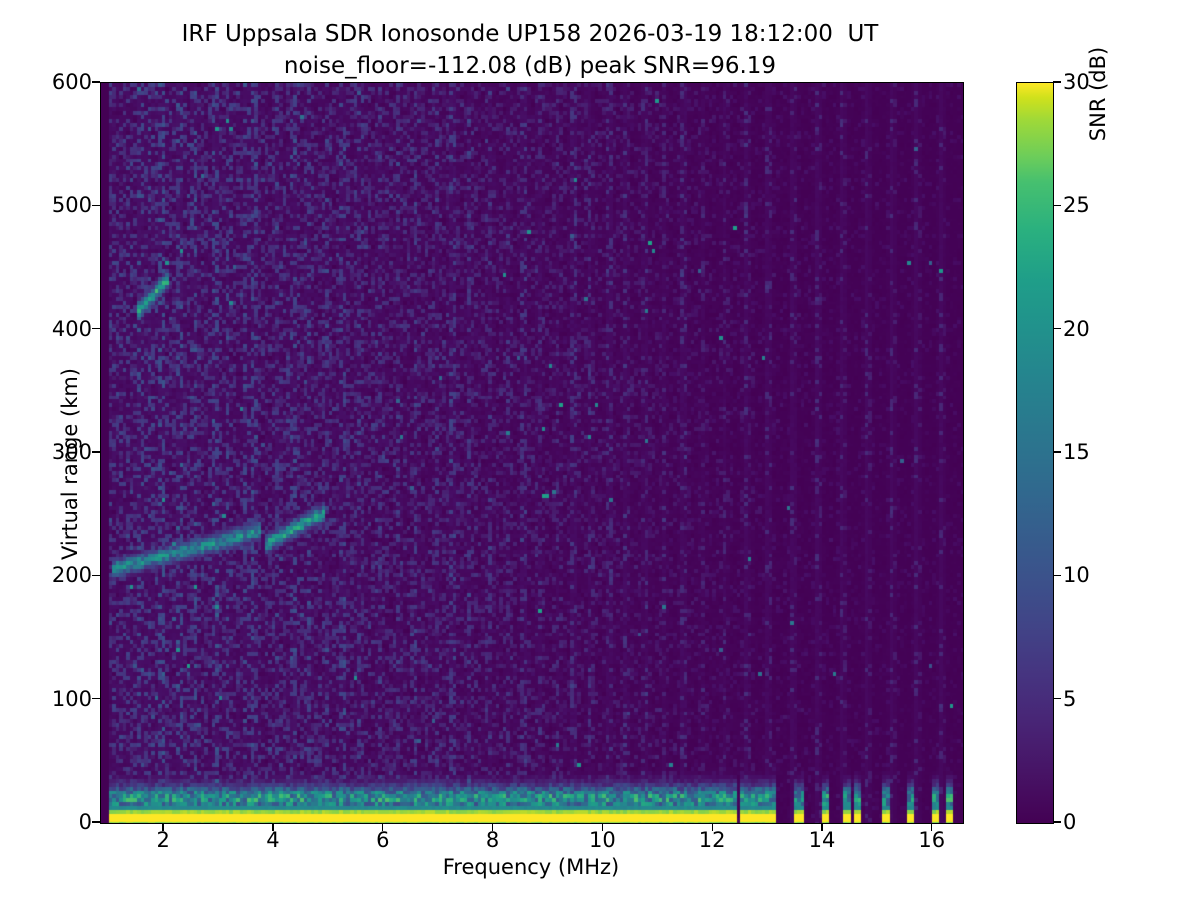  What do you see at coordinates (531, 867) in the screenshot?
I see `x-axis-label: Frequency (MHz)` at bounding box center [531, 867].